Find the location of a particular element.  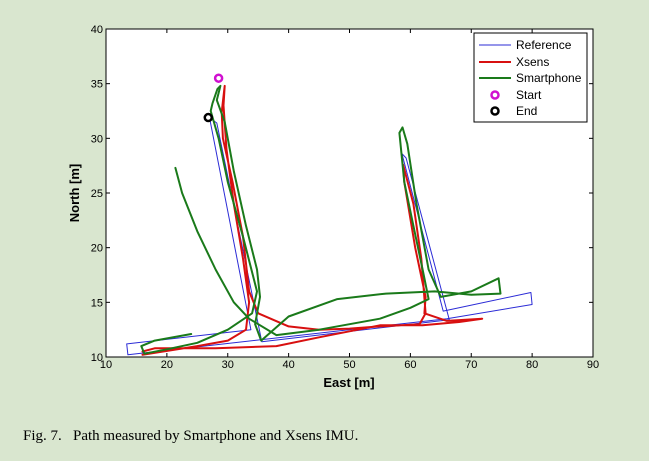

x-tick-label: 10 is located at coordinates (106, 365).